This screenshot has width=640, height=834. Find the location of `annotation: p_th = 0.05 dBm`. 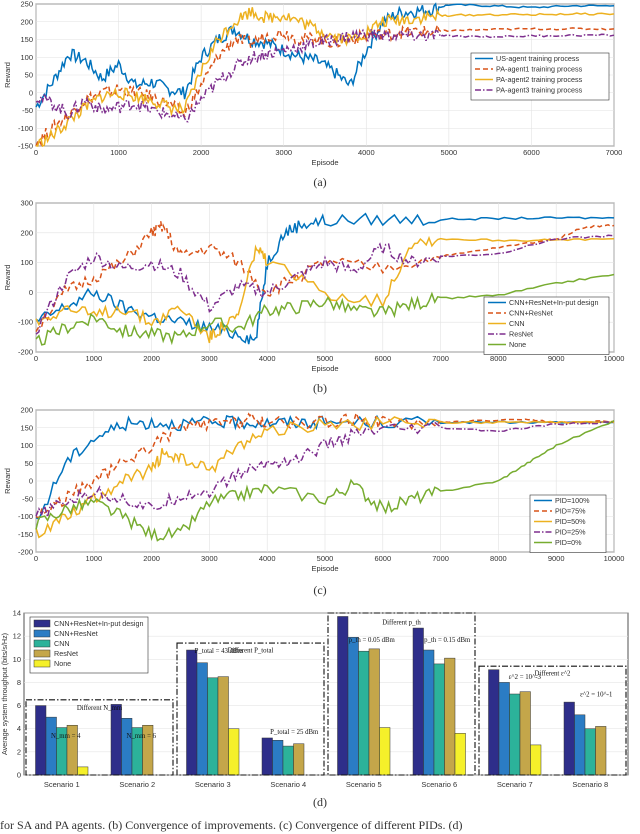

annotation: p_th = 0.05 dBm is located at coordinates (372, 640).